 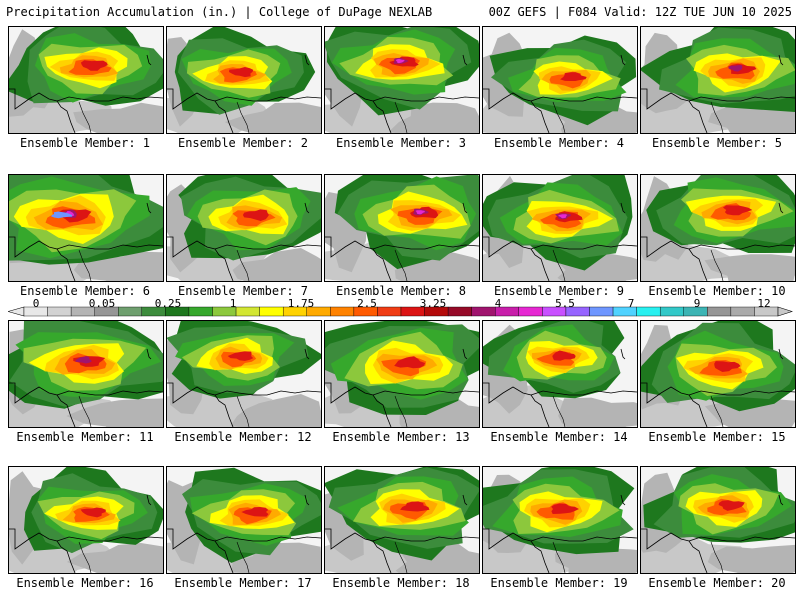 What do you see at coordinates (559, 583) in the screenshot?
I see `ensemble-member-label: Ensemble Member: 19` at bounding box center [559, 583].